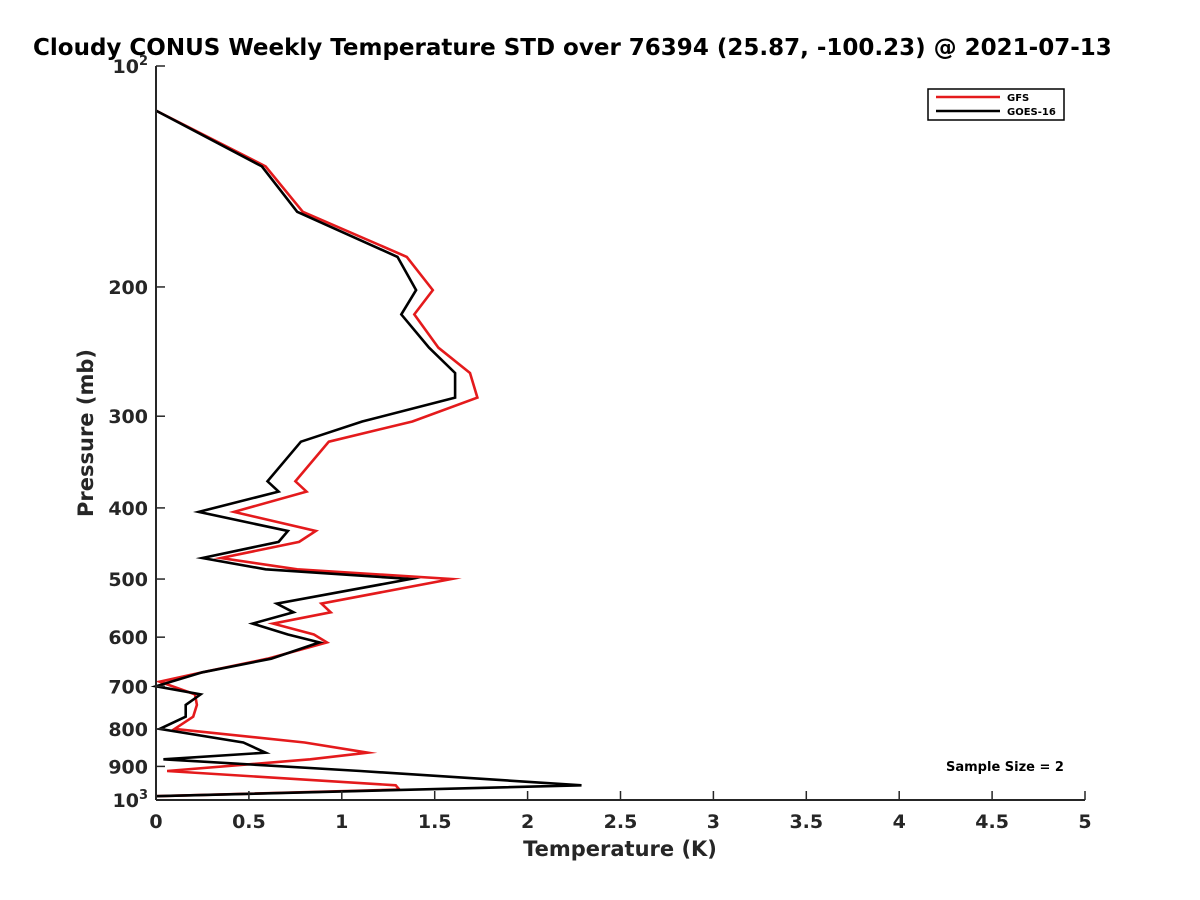 The image size is (1200, 900). Describe the element at coordinates (86, 433) in the screenshot. I see `y-axis-label: Pressure (mb)` at that location.